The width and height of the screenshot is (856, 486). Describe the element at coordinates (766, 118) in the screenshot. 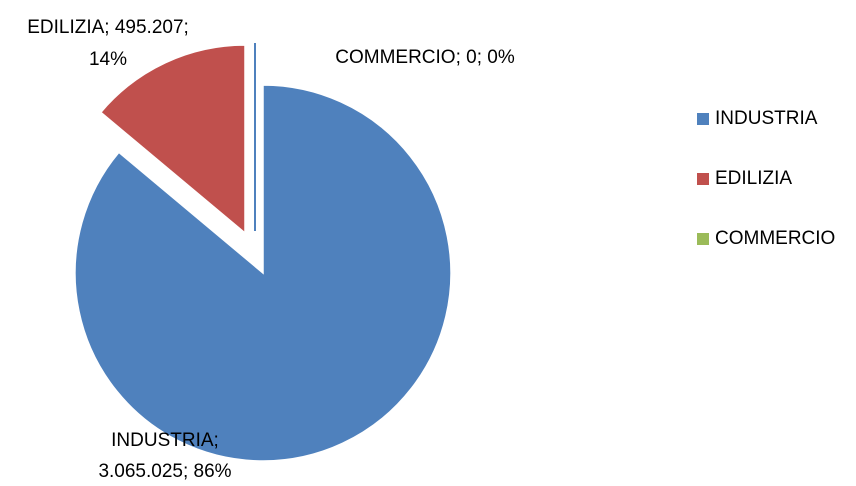

I see `legend-label: INDUSTRIA` at that location.